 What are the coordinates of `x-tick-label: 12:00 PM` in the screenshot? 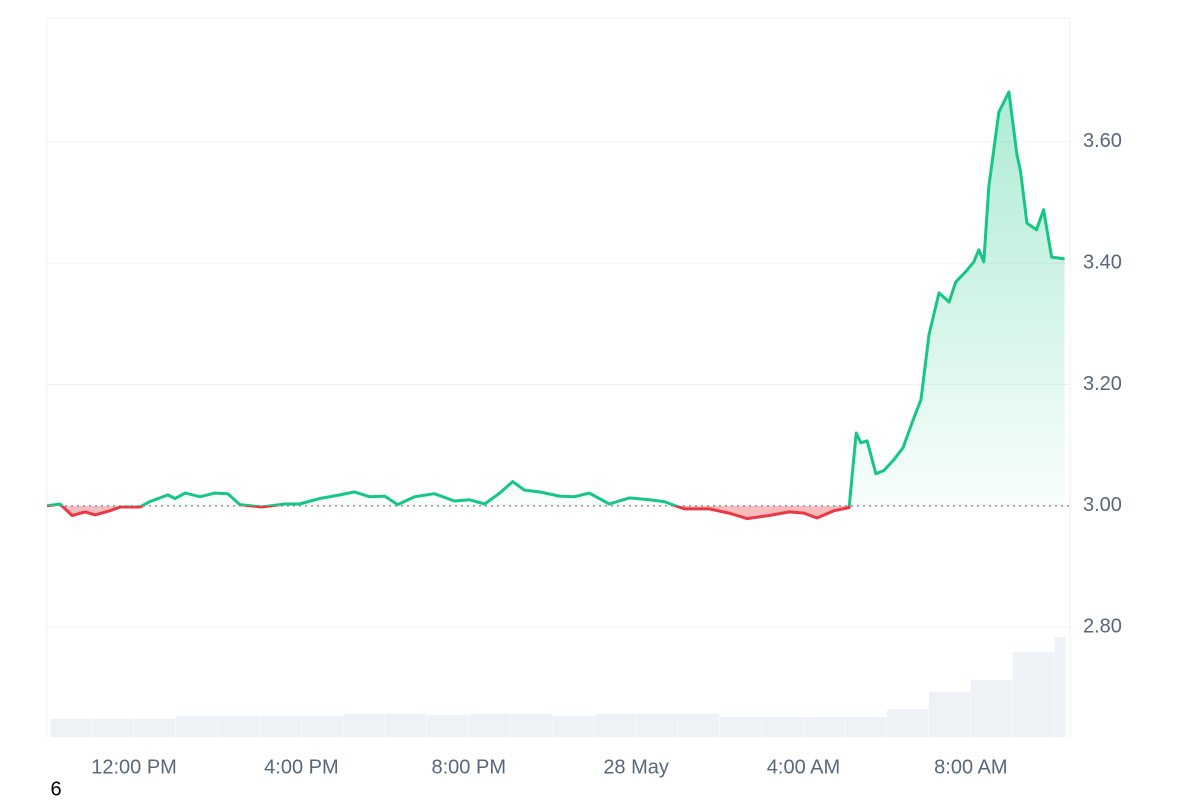 It's located at (134, 767).